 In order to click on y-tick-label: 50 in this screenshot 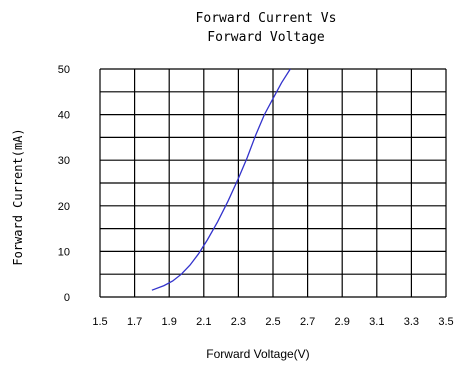, I will do `click(64, 70)`.